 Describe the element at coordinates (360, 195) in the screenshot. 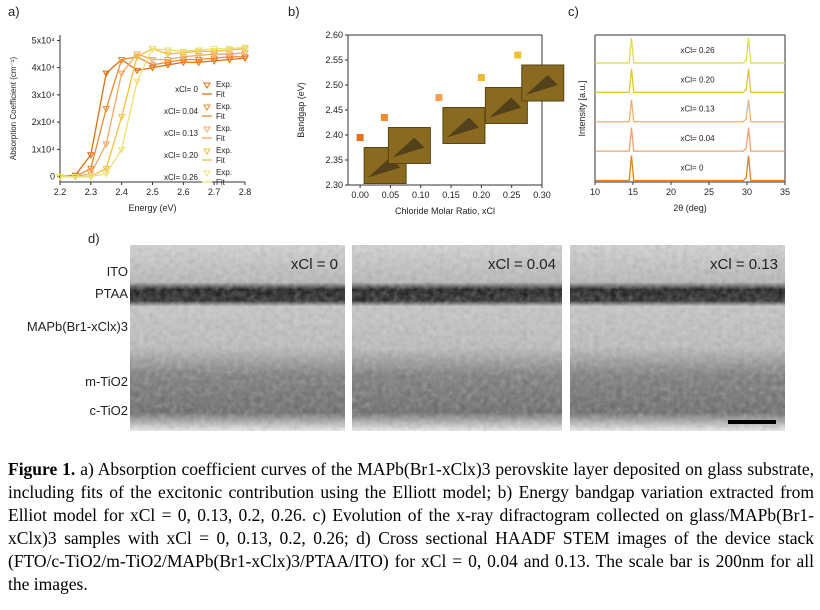

I see `x-tick-label: 0.00` at that location.